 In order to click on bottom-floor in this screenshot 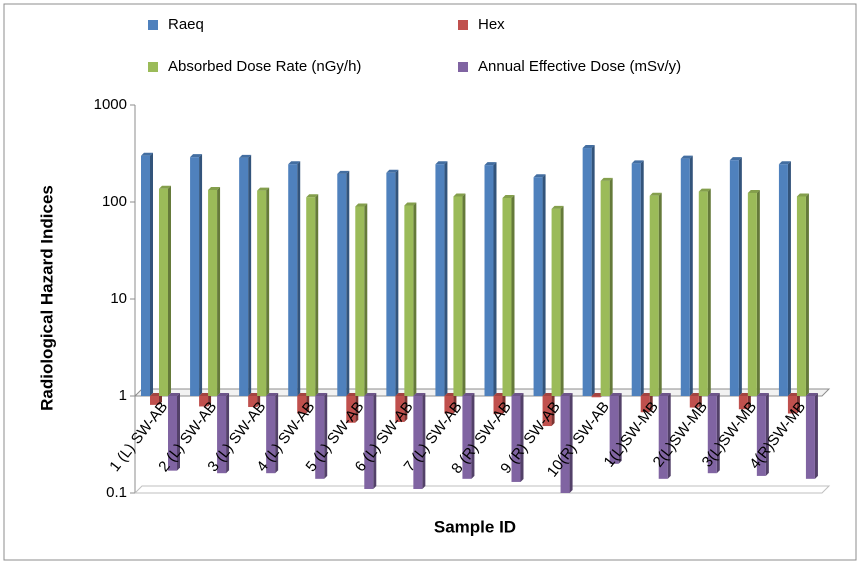, I will do `click(482, 489)`.